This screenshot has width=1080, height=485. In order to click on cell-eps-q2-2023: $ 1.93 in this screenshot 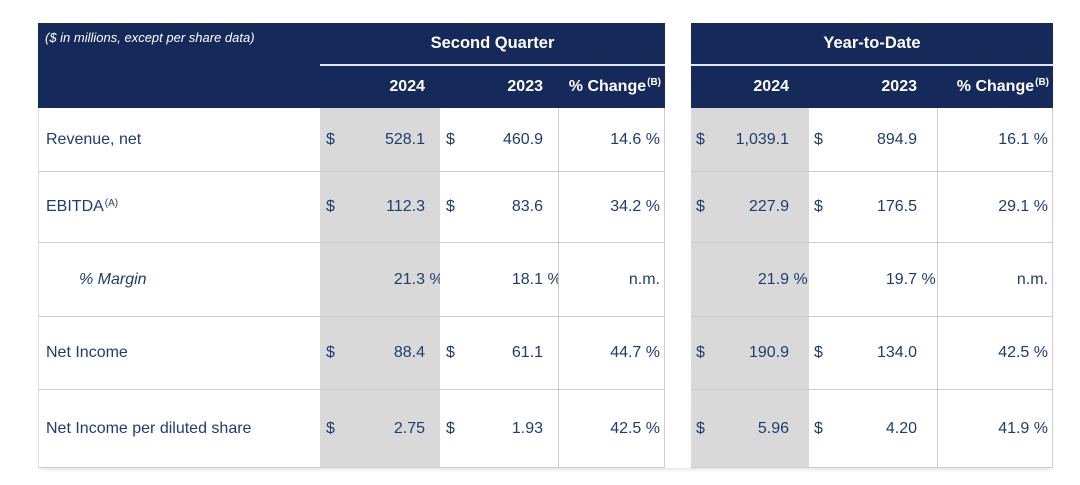, I will do `click(499, 429)`.